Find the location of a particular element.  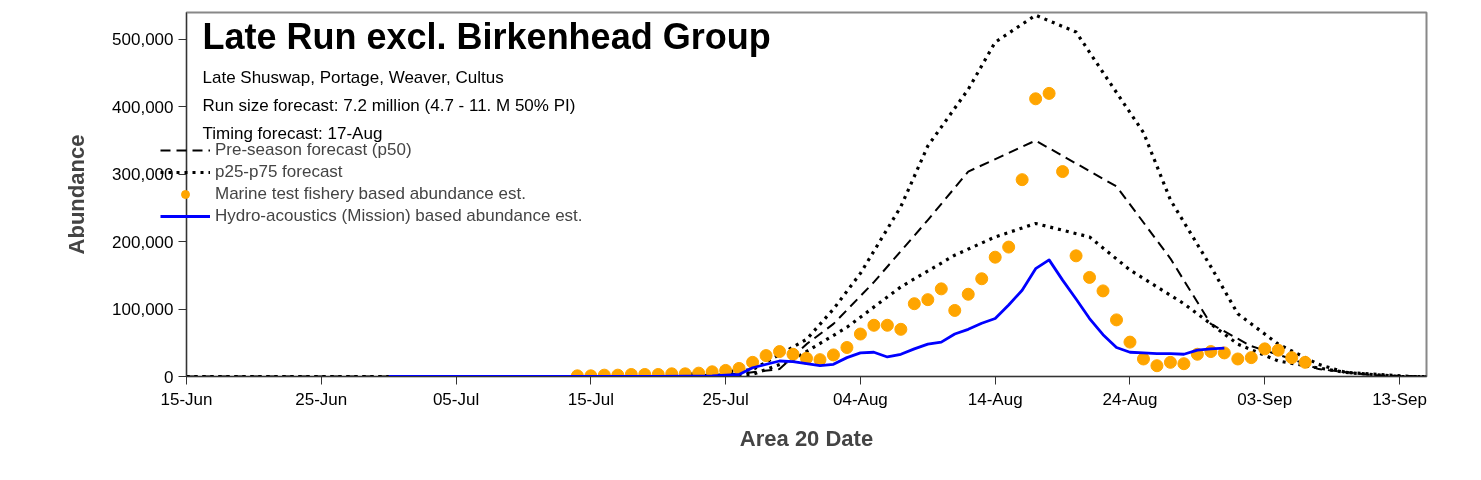

x-tick-label: 24-Aug is located at coordinates (1130, 399).